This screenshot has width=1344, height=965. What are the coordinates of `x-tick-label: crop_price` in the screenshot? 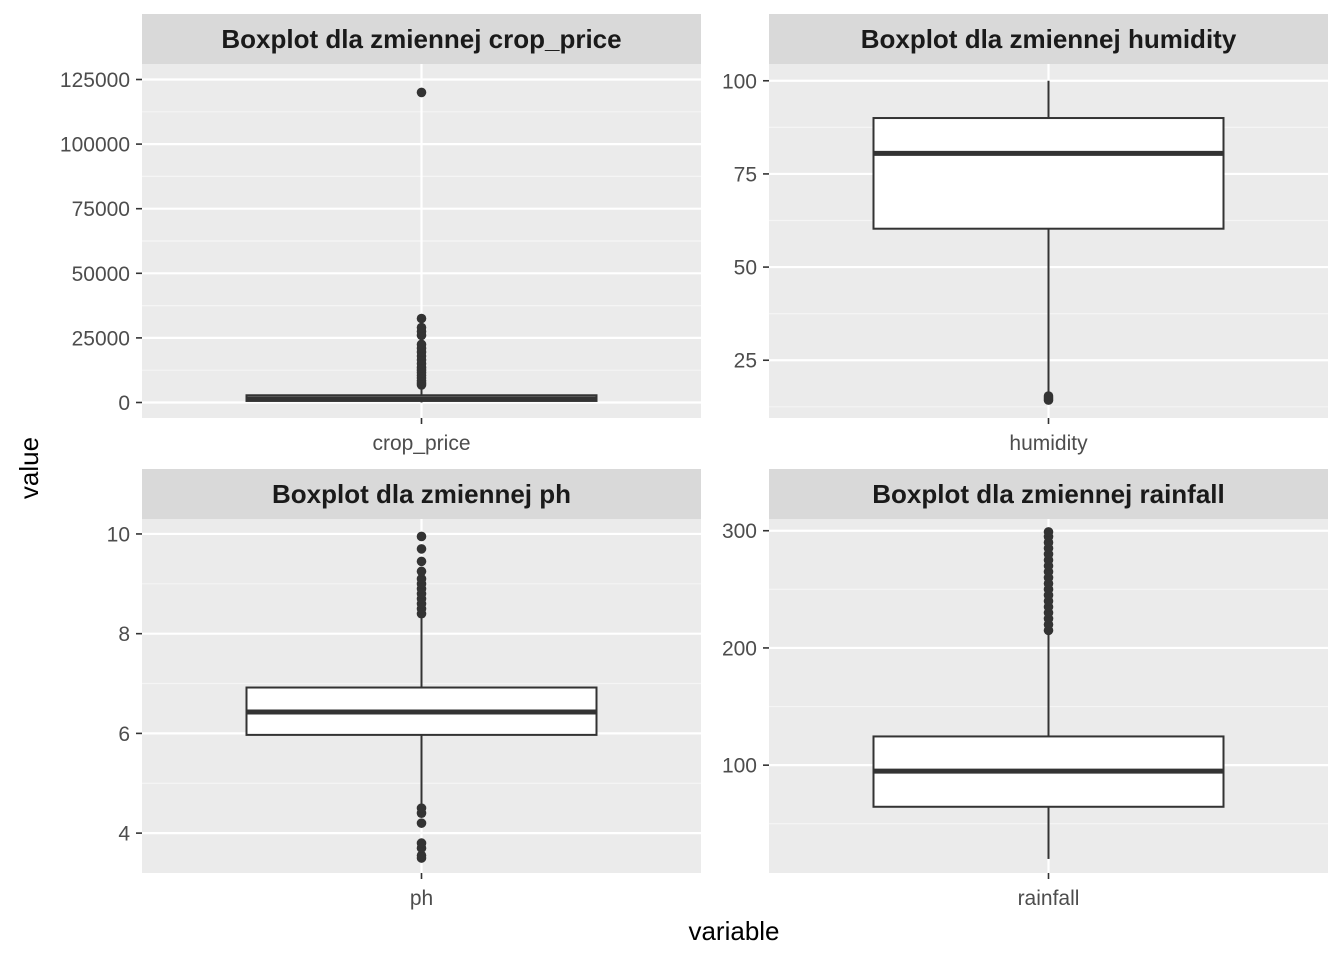 It's located at (421, 443).